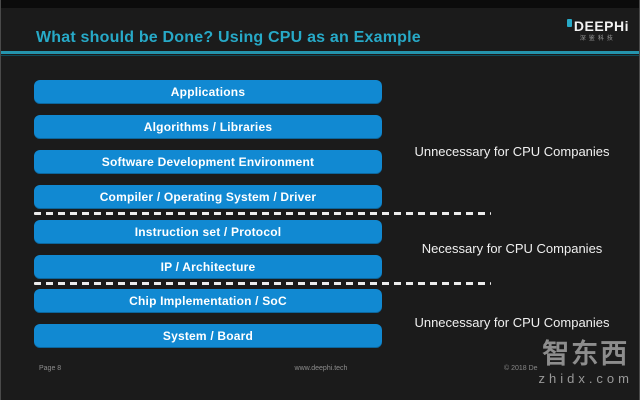 Image resolution: width=640 pixels, height=400 pixels. What do you see at coordinates (208, 232) in the screenshot?
I see `stack-bar-instruction-set: Instruction set / Protocol` at bounding box center [208, 232].